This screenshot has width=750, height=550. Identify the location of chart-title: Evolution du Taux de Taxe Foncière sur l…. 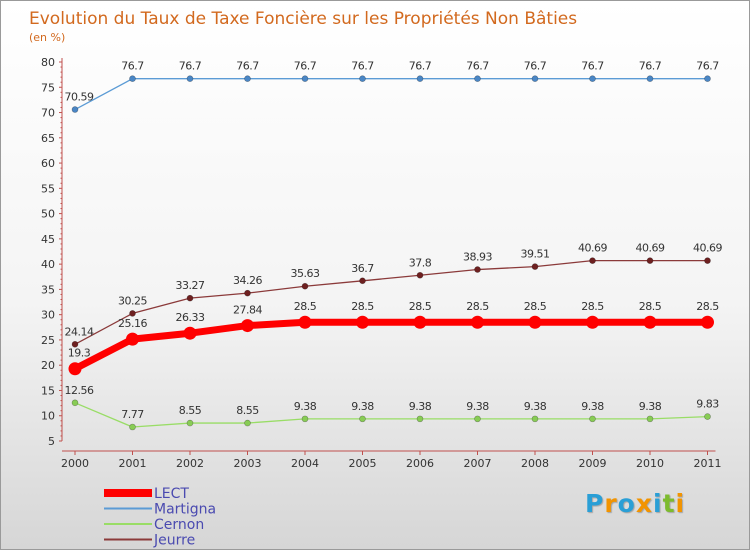
(303, 19).